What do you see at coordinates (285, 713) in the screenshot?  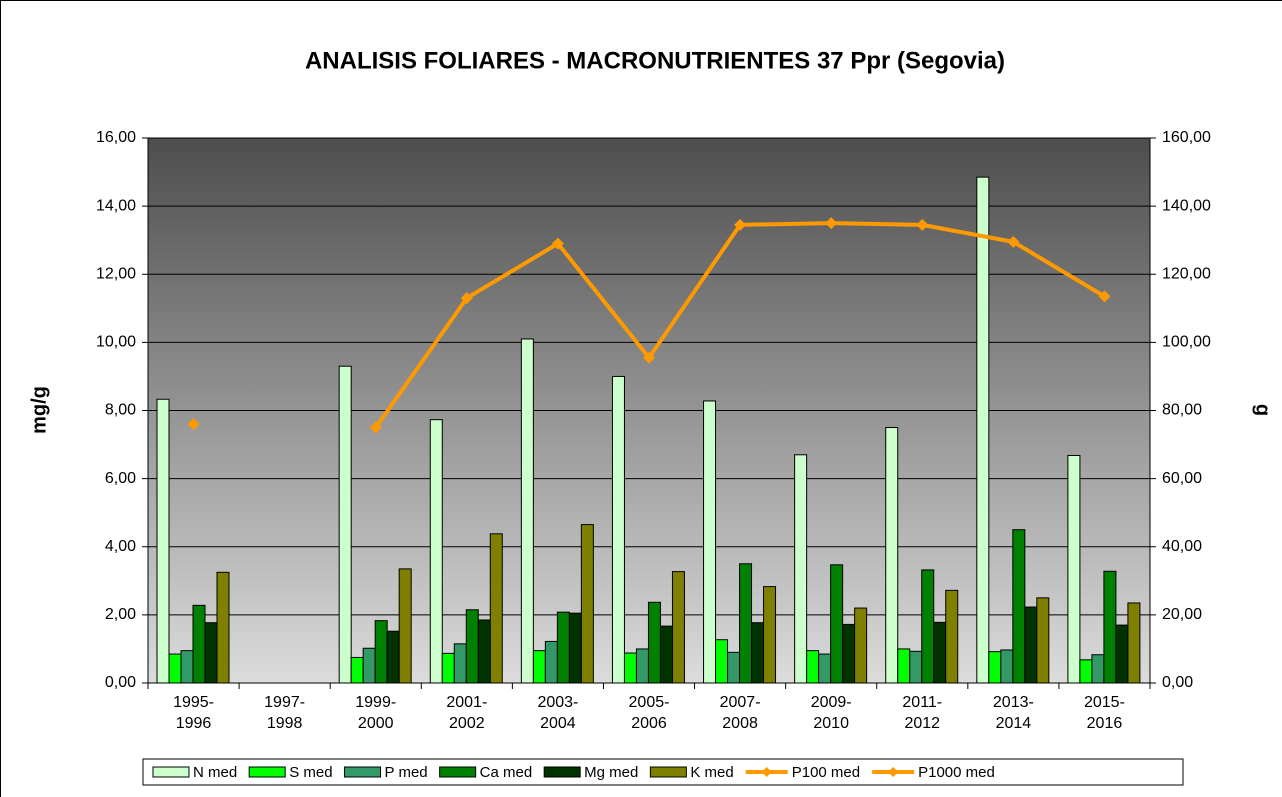 I see `x-tick-label: 1997- 1998` at bounding box center [285, 713].